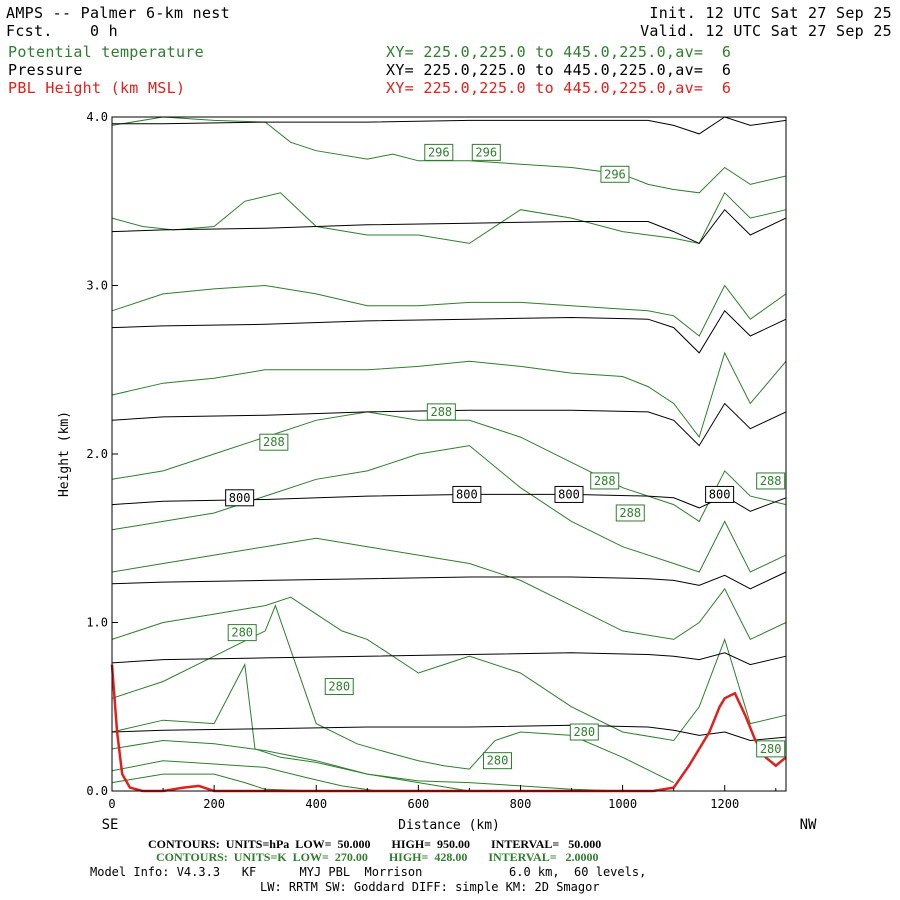 This screenshot has height=900, width=900. I want to click on x-left-end-label: SE, so click(110, 825).